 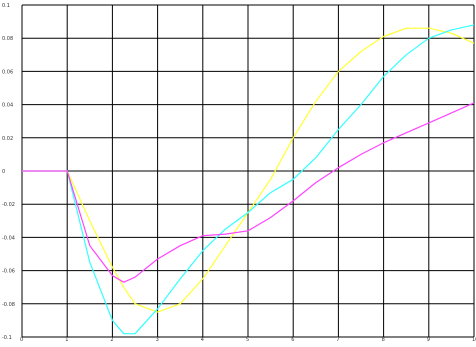 What do you see at coordinates (157, 339) in the screenshot?
I see `x-tick-label: 3` at bounding box center [157, 339].